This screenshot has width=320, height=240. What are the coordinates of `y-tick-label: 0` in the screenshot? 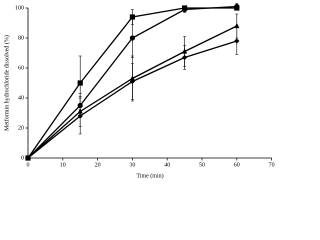 It's located at (22, 158).